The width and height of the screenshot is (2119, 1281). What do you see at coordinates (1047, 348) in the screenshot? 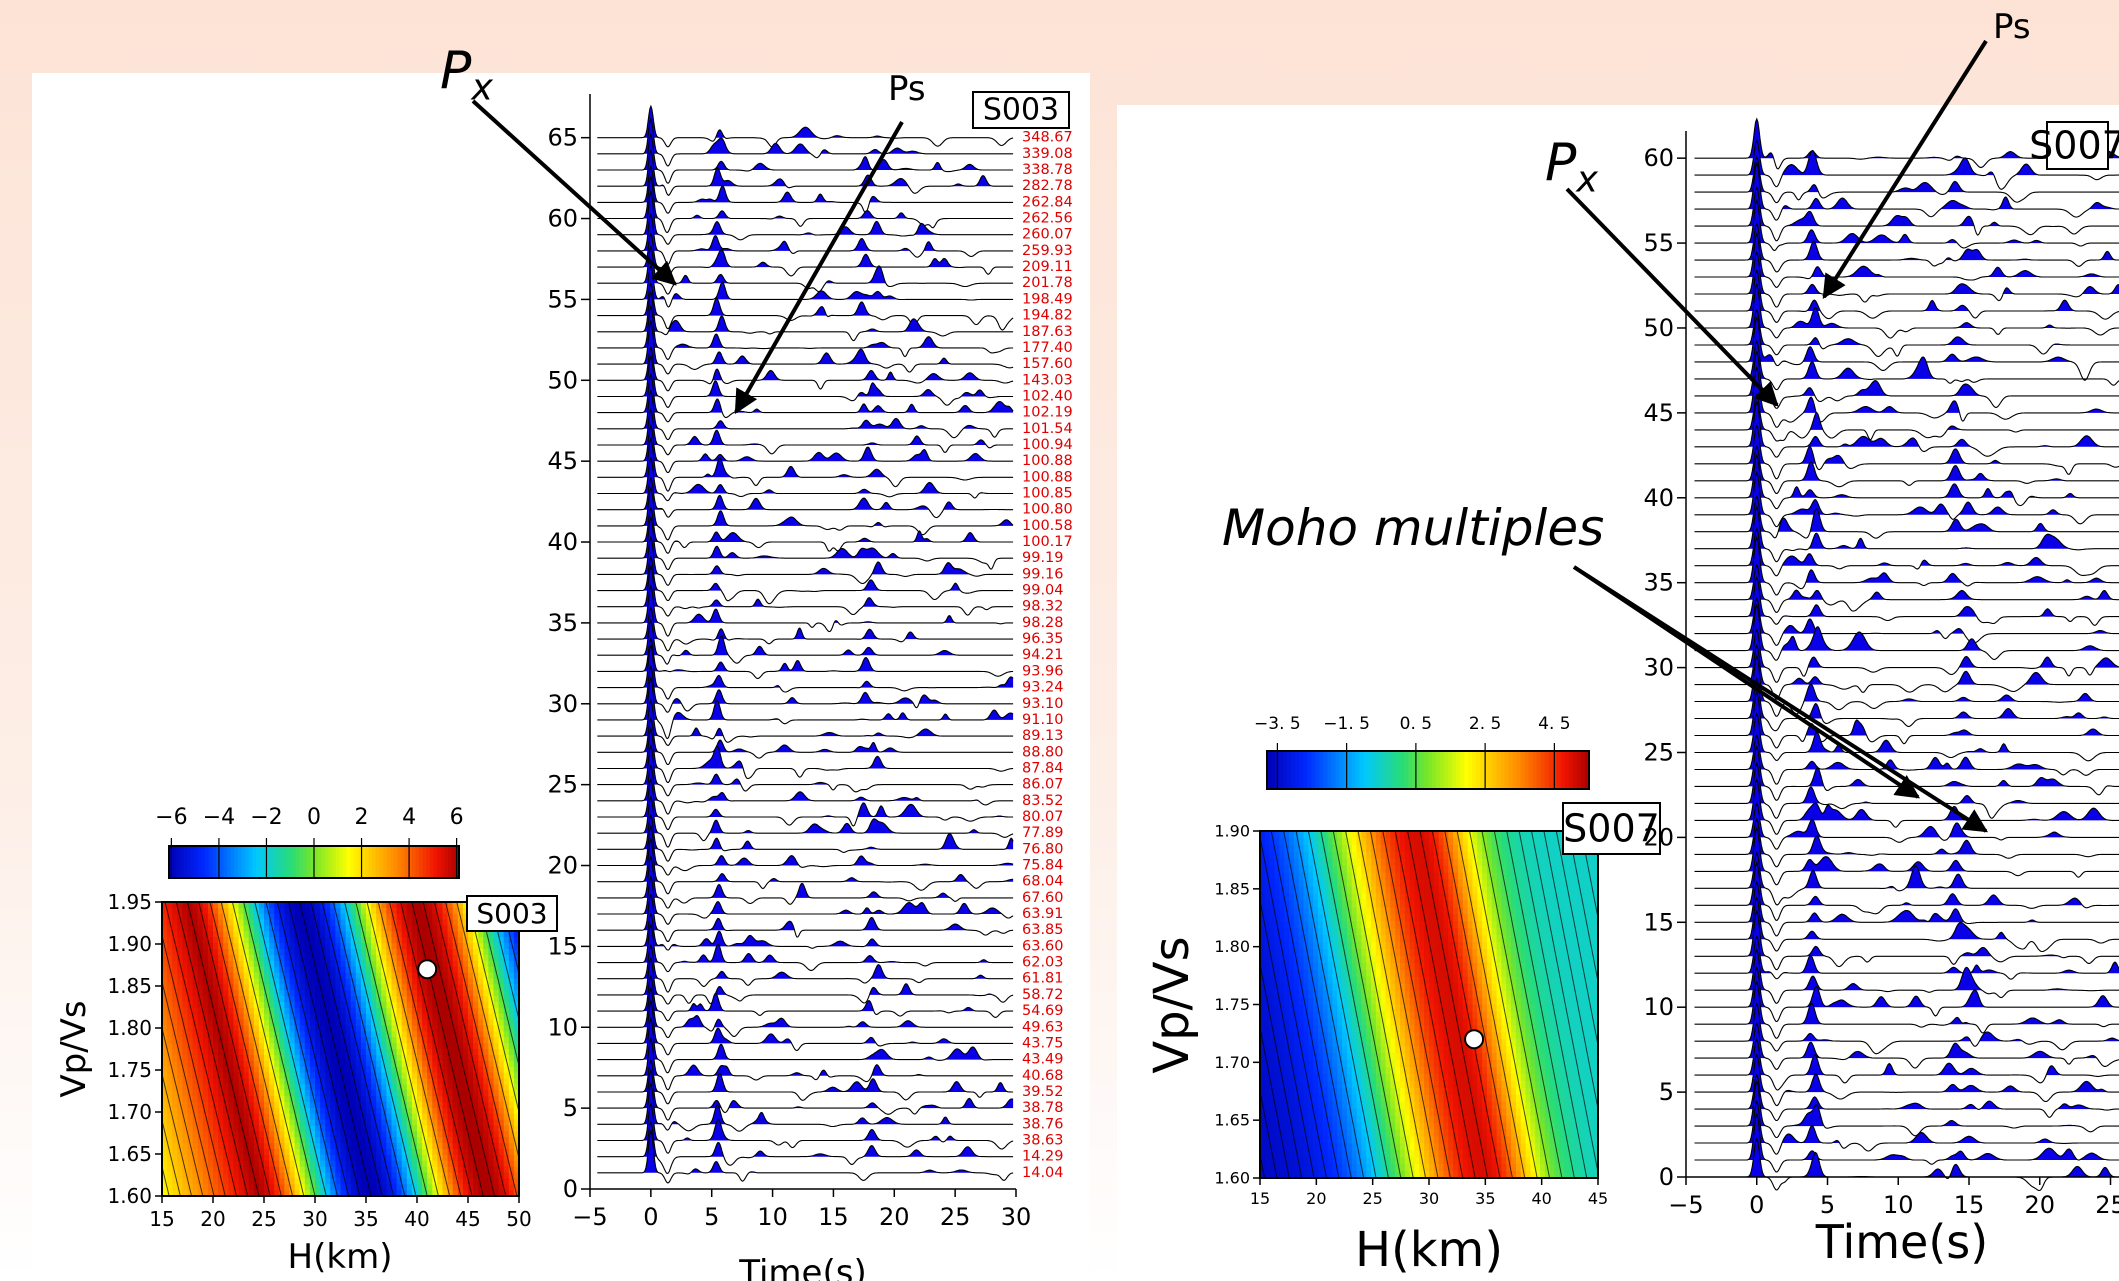
I see `trace-label: 177.40` at bounding box center [1047, 348].